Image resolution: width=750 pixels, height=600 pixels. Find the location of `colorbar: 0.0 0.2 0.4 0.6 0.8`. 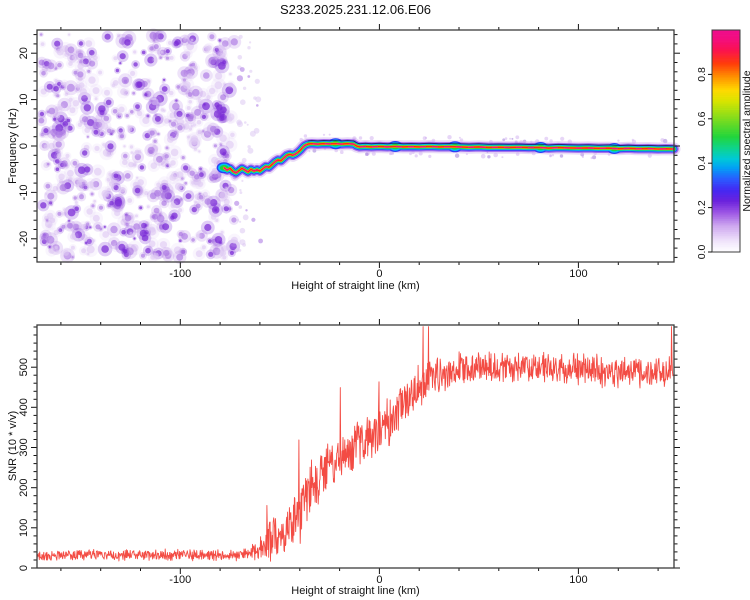

colorbar: 0.0 0.2 0.4 0.6 0.8 is located at coordinates (718, 144).